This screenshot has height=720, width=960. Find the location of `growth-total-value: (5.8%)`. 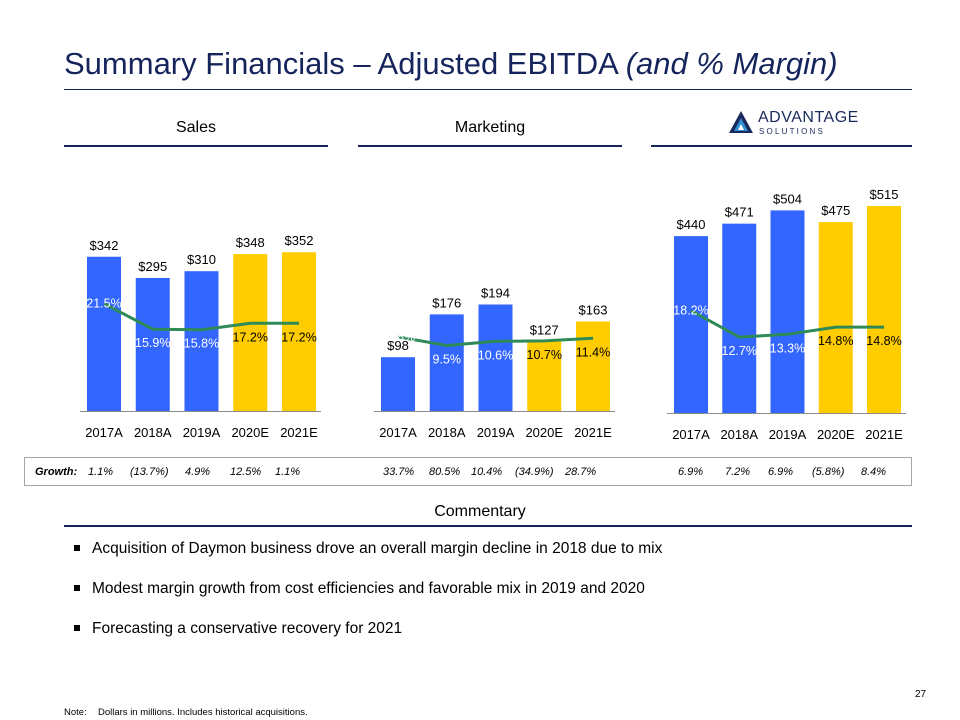

growth-total-value: (5.8%) is located at coordinates (828, 472).